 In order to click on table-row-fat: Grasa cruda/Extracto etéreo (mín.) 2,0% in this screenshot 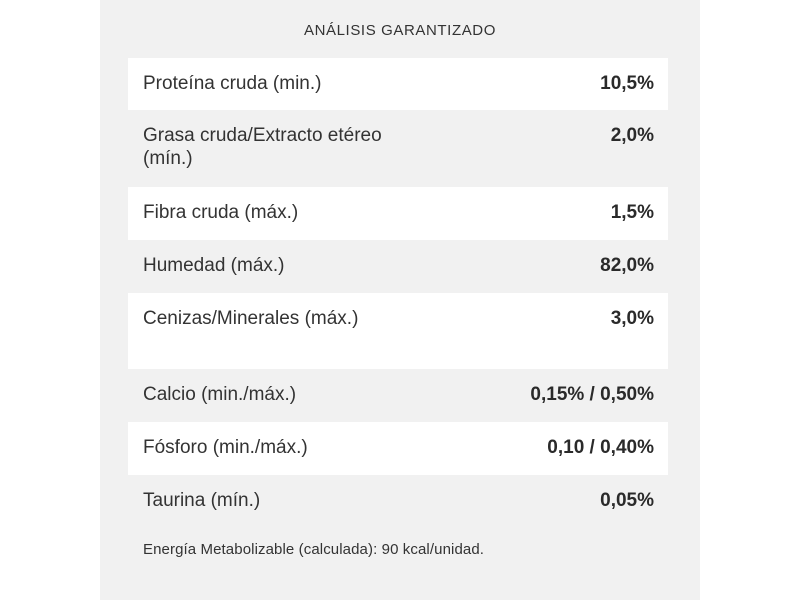, I will do `click(398, 148)`.